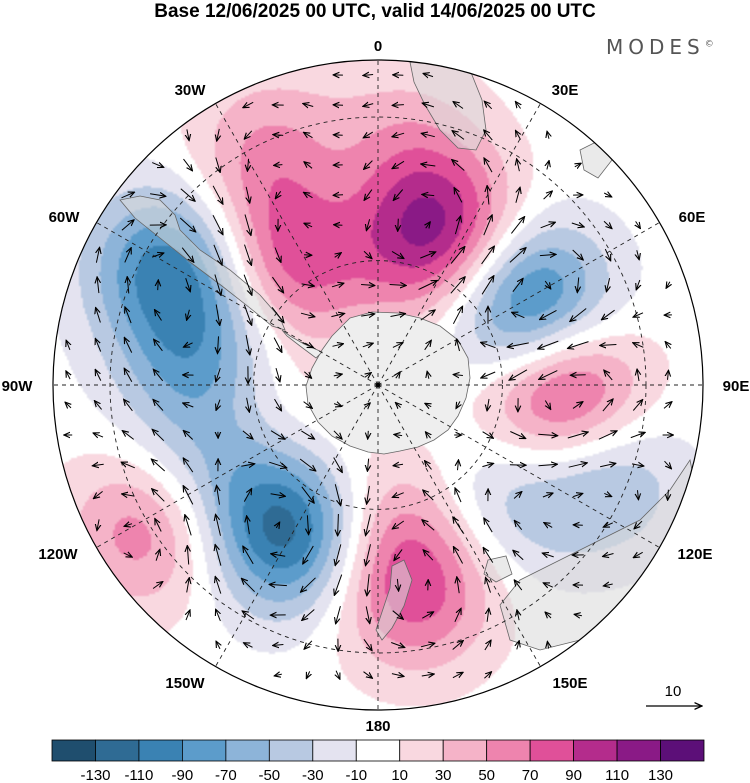 The image size is (750, 783). What do you see at coordinates (443, 775) in the screenshot?
I see `colorbar-tick-label: 30` at bounding box center [443, 775].